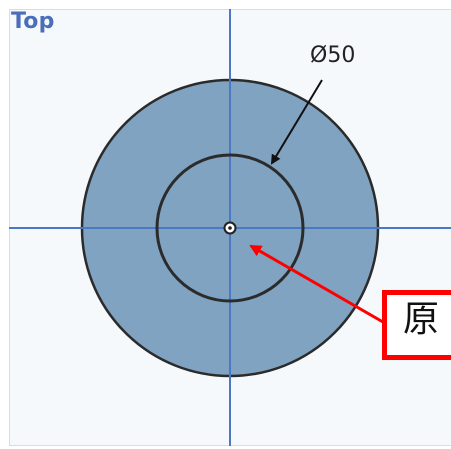 Image resolution: width=451 pixels, height=449 pixels. Describe the element at coordinates (33, 21) in the screenshot. I see `view-label-top: Top` at that location.